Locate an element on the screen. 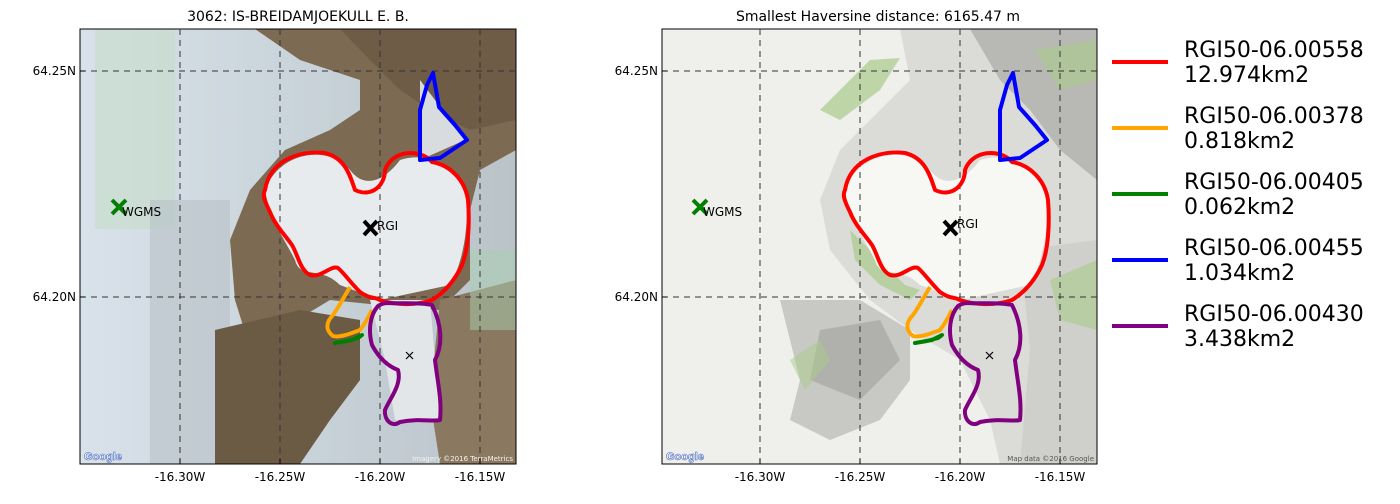 Image resolution: width=1400 pixels, height=504 pixels. legend-text: RGI50-06.00455 1.034km2 is located at coordinates (1274, 261).